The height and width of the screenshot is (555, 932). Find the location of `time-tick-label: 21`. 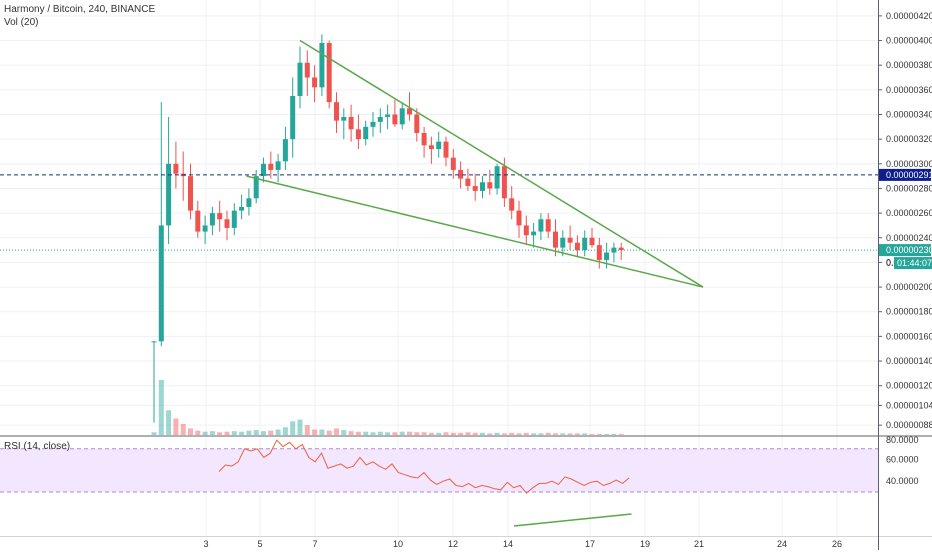

time-tick-label: 21 is located at coordinates (699, 544).